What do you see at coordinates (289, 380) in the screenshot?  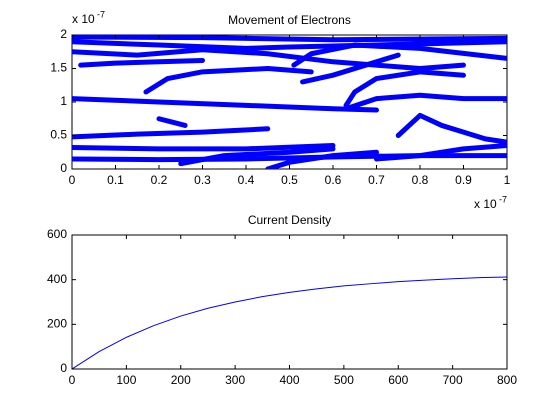 I see `x-tick-label: 400` at bounding box center [289, 380].